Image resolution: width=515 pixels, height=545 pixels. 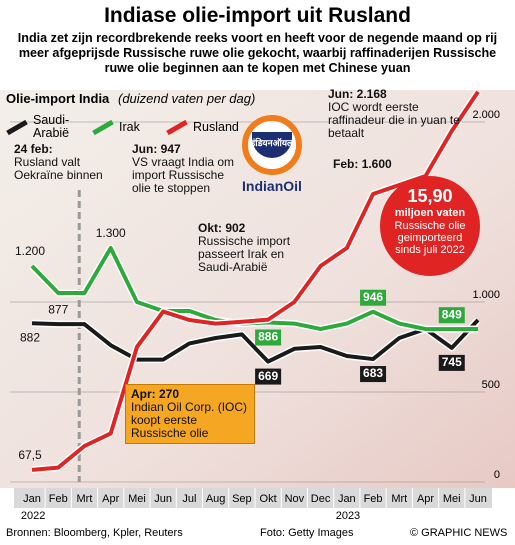 I want to click on y-tick-label: 500, so click(x=491, y=385).